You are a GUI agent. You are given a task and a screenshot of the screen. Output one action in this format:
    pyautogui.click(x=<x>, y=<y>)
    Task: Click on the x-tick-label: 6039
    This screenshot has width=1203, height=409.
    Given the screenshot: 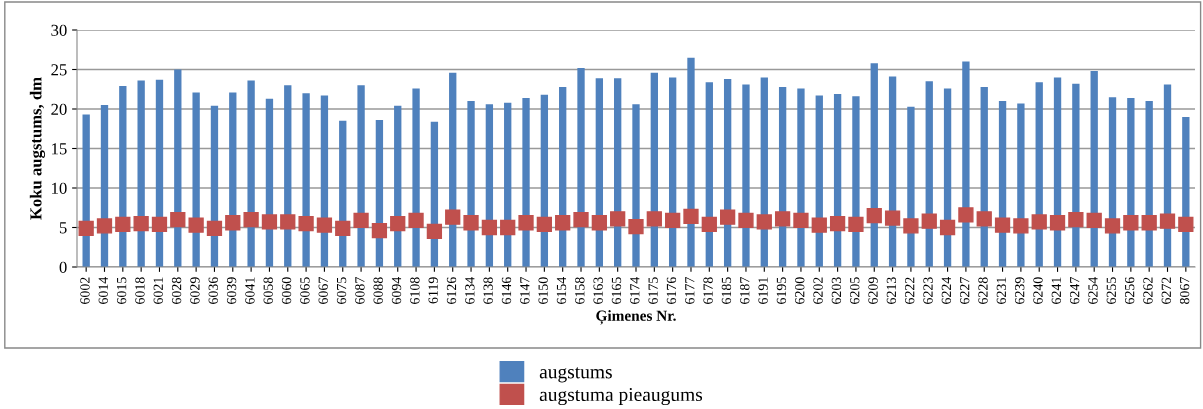 What is the action you would take?
    pyautogui.click(x=231, y=290)
    